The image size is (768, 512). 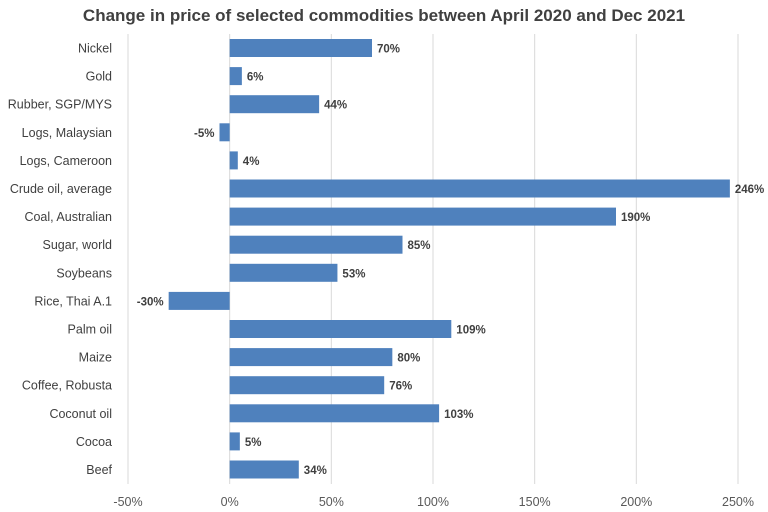 I want to click on data-label: 44%, so click(x=335, y=106).